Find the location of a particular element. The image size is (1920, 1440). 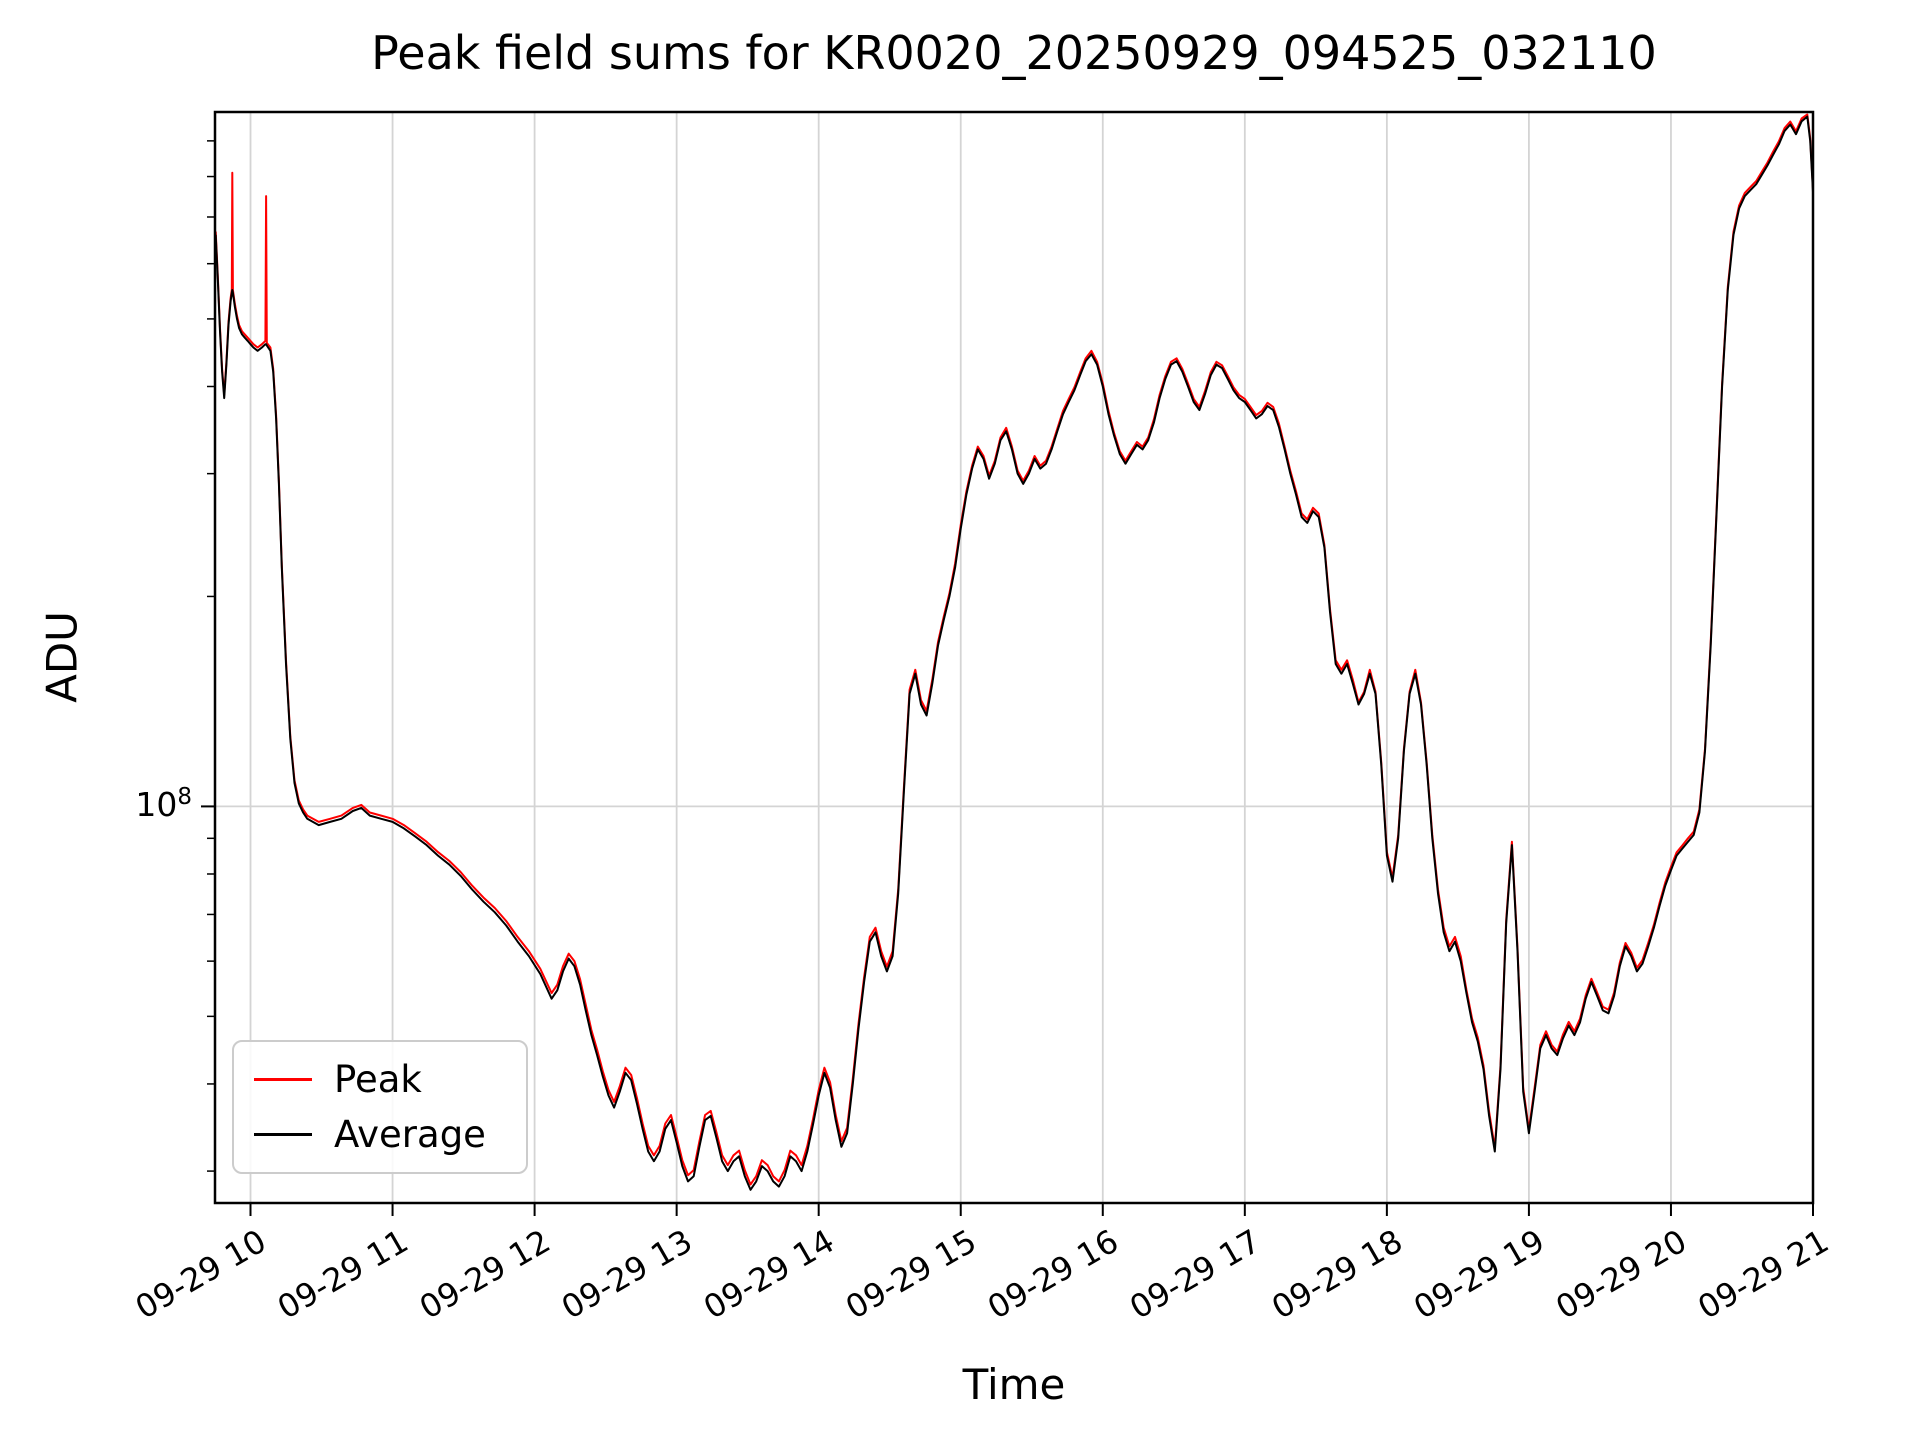

x-tick-label: 09-29 21 is located at coordinates (1763, 1274).